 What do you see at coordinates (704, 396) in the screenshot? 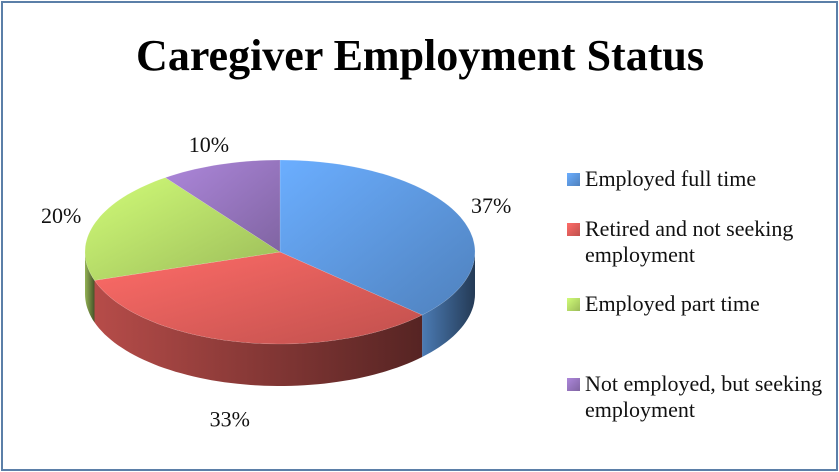
I see `legend-label: Not employed, but seeking employment` at bounding box center [704, 396].